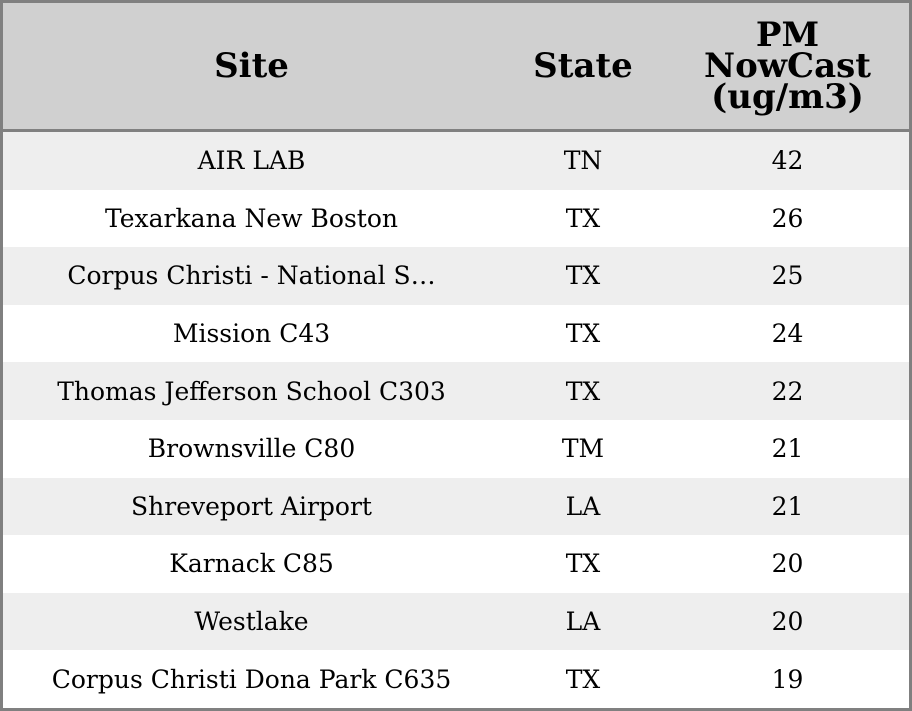 The width and height of the screenshot is (912, 711). I want to click on table-row: Corpus Christi - National S… TX 25, so click(456, 276).